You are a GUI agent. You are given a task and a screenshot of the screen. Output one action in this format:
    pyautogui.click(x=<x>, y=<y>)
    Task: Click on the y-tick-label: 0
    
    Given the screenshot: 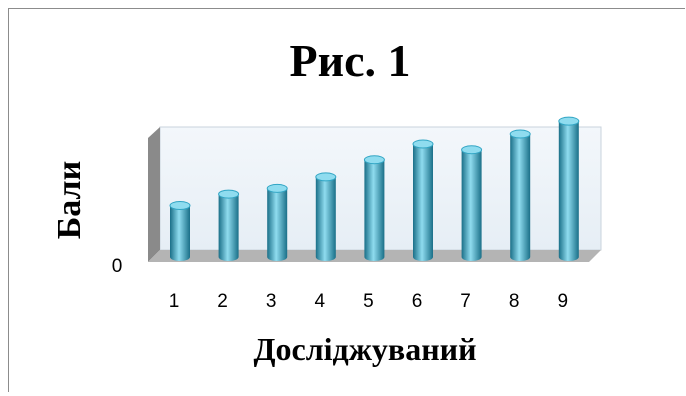 What is the action you would take?
    pyautogui.click(x=117, y=266)
    